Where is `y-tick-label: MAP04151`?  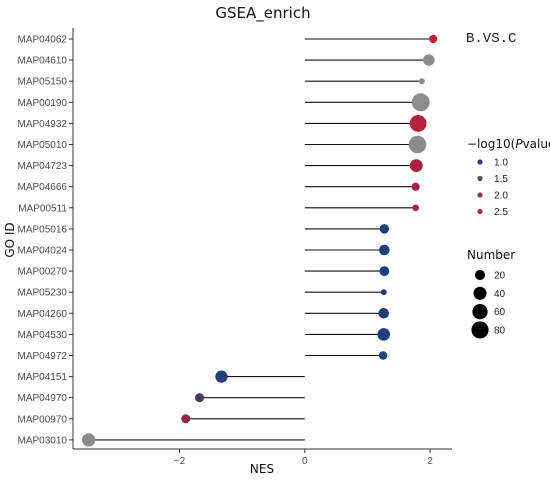 y-tick-label: MAP04151 is located at coordinates (43, 377).